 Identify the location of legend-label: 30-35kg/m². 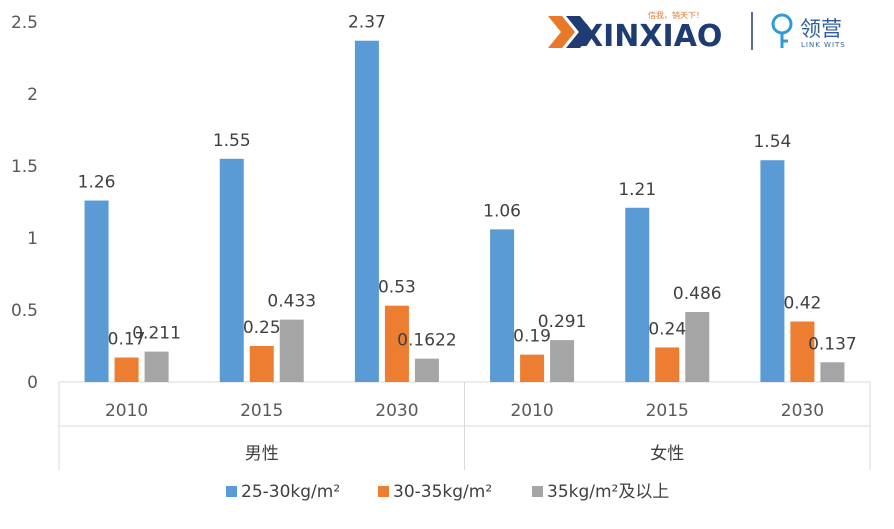
(442, 492).